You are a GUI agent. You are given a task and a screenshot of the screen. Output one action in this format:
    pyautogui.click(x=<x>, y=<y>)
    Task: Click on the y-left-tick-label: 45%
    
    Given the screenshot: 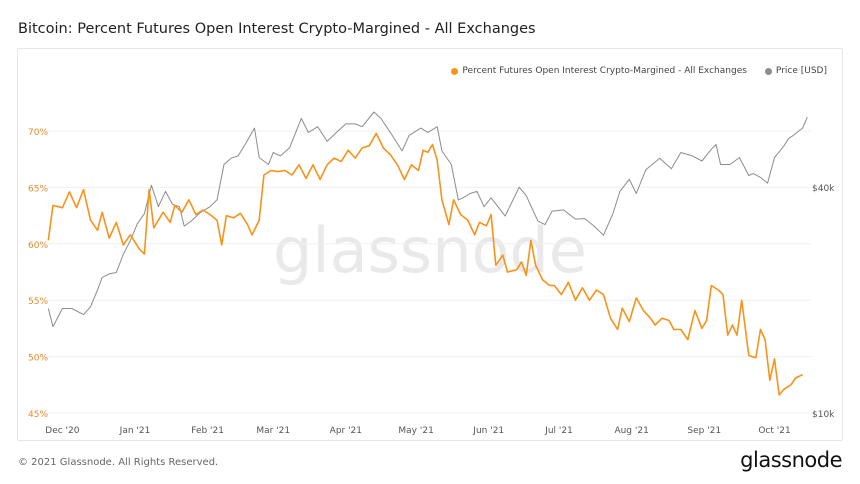 What is the action you would take?
    pyautogui.click(x=38, y=415)
    